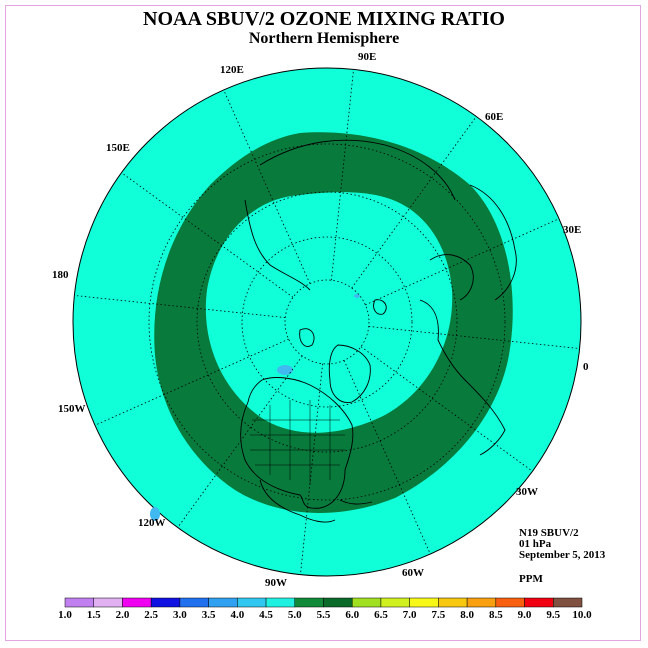 The height and width of the screenshot is (648, 648). What do you see at coordinates (349, 373) in the screenshot?
I see `greenland-coast` at bounding box center [349, 373].